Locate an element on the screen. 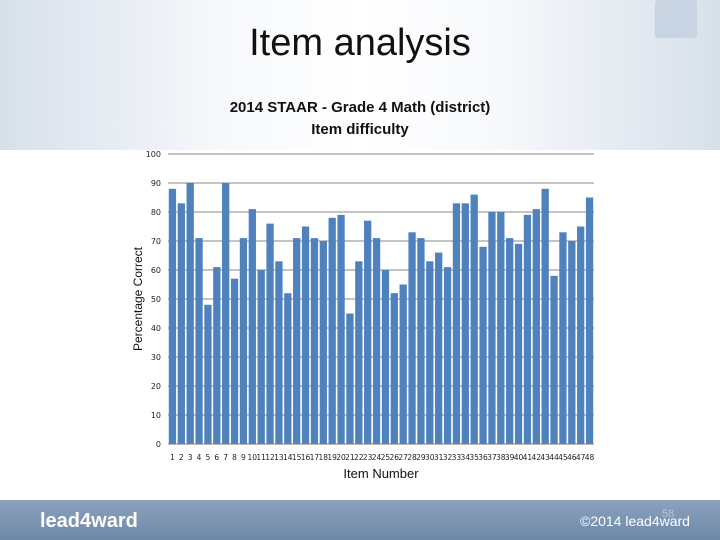 The width and height of the screenshot is (720, 540). x-tick-label: 21 is located at coordinates (350, 457).